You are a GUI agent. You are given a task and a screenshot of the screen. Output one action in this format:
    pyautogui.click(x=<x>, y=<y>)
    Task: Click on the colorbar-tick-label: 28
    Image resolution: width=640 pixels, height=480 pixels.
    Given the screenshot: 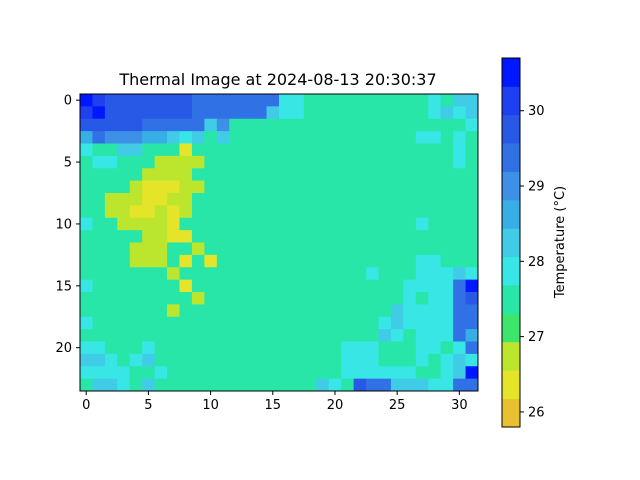 What is the action you would take?
    pyautogui.click(x=536, y=262)
    